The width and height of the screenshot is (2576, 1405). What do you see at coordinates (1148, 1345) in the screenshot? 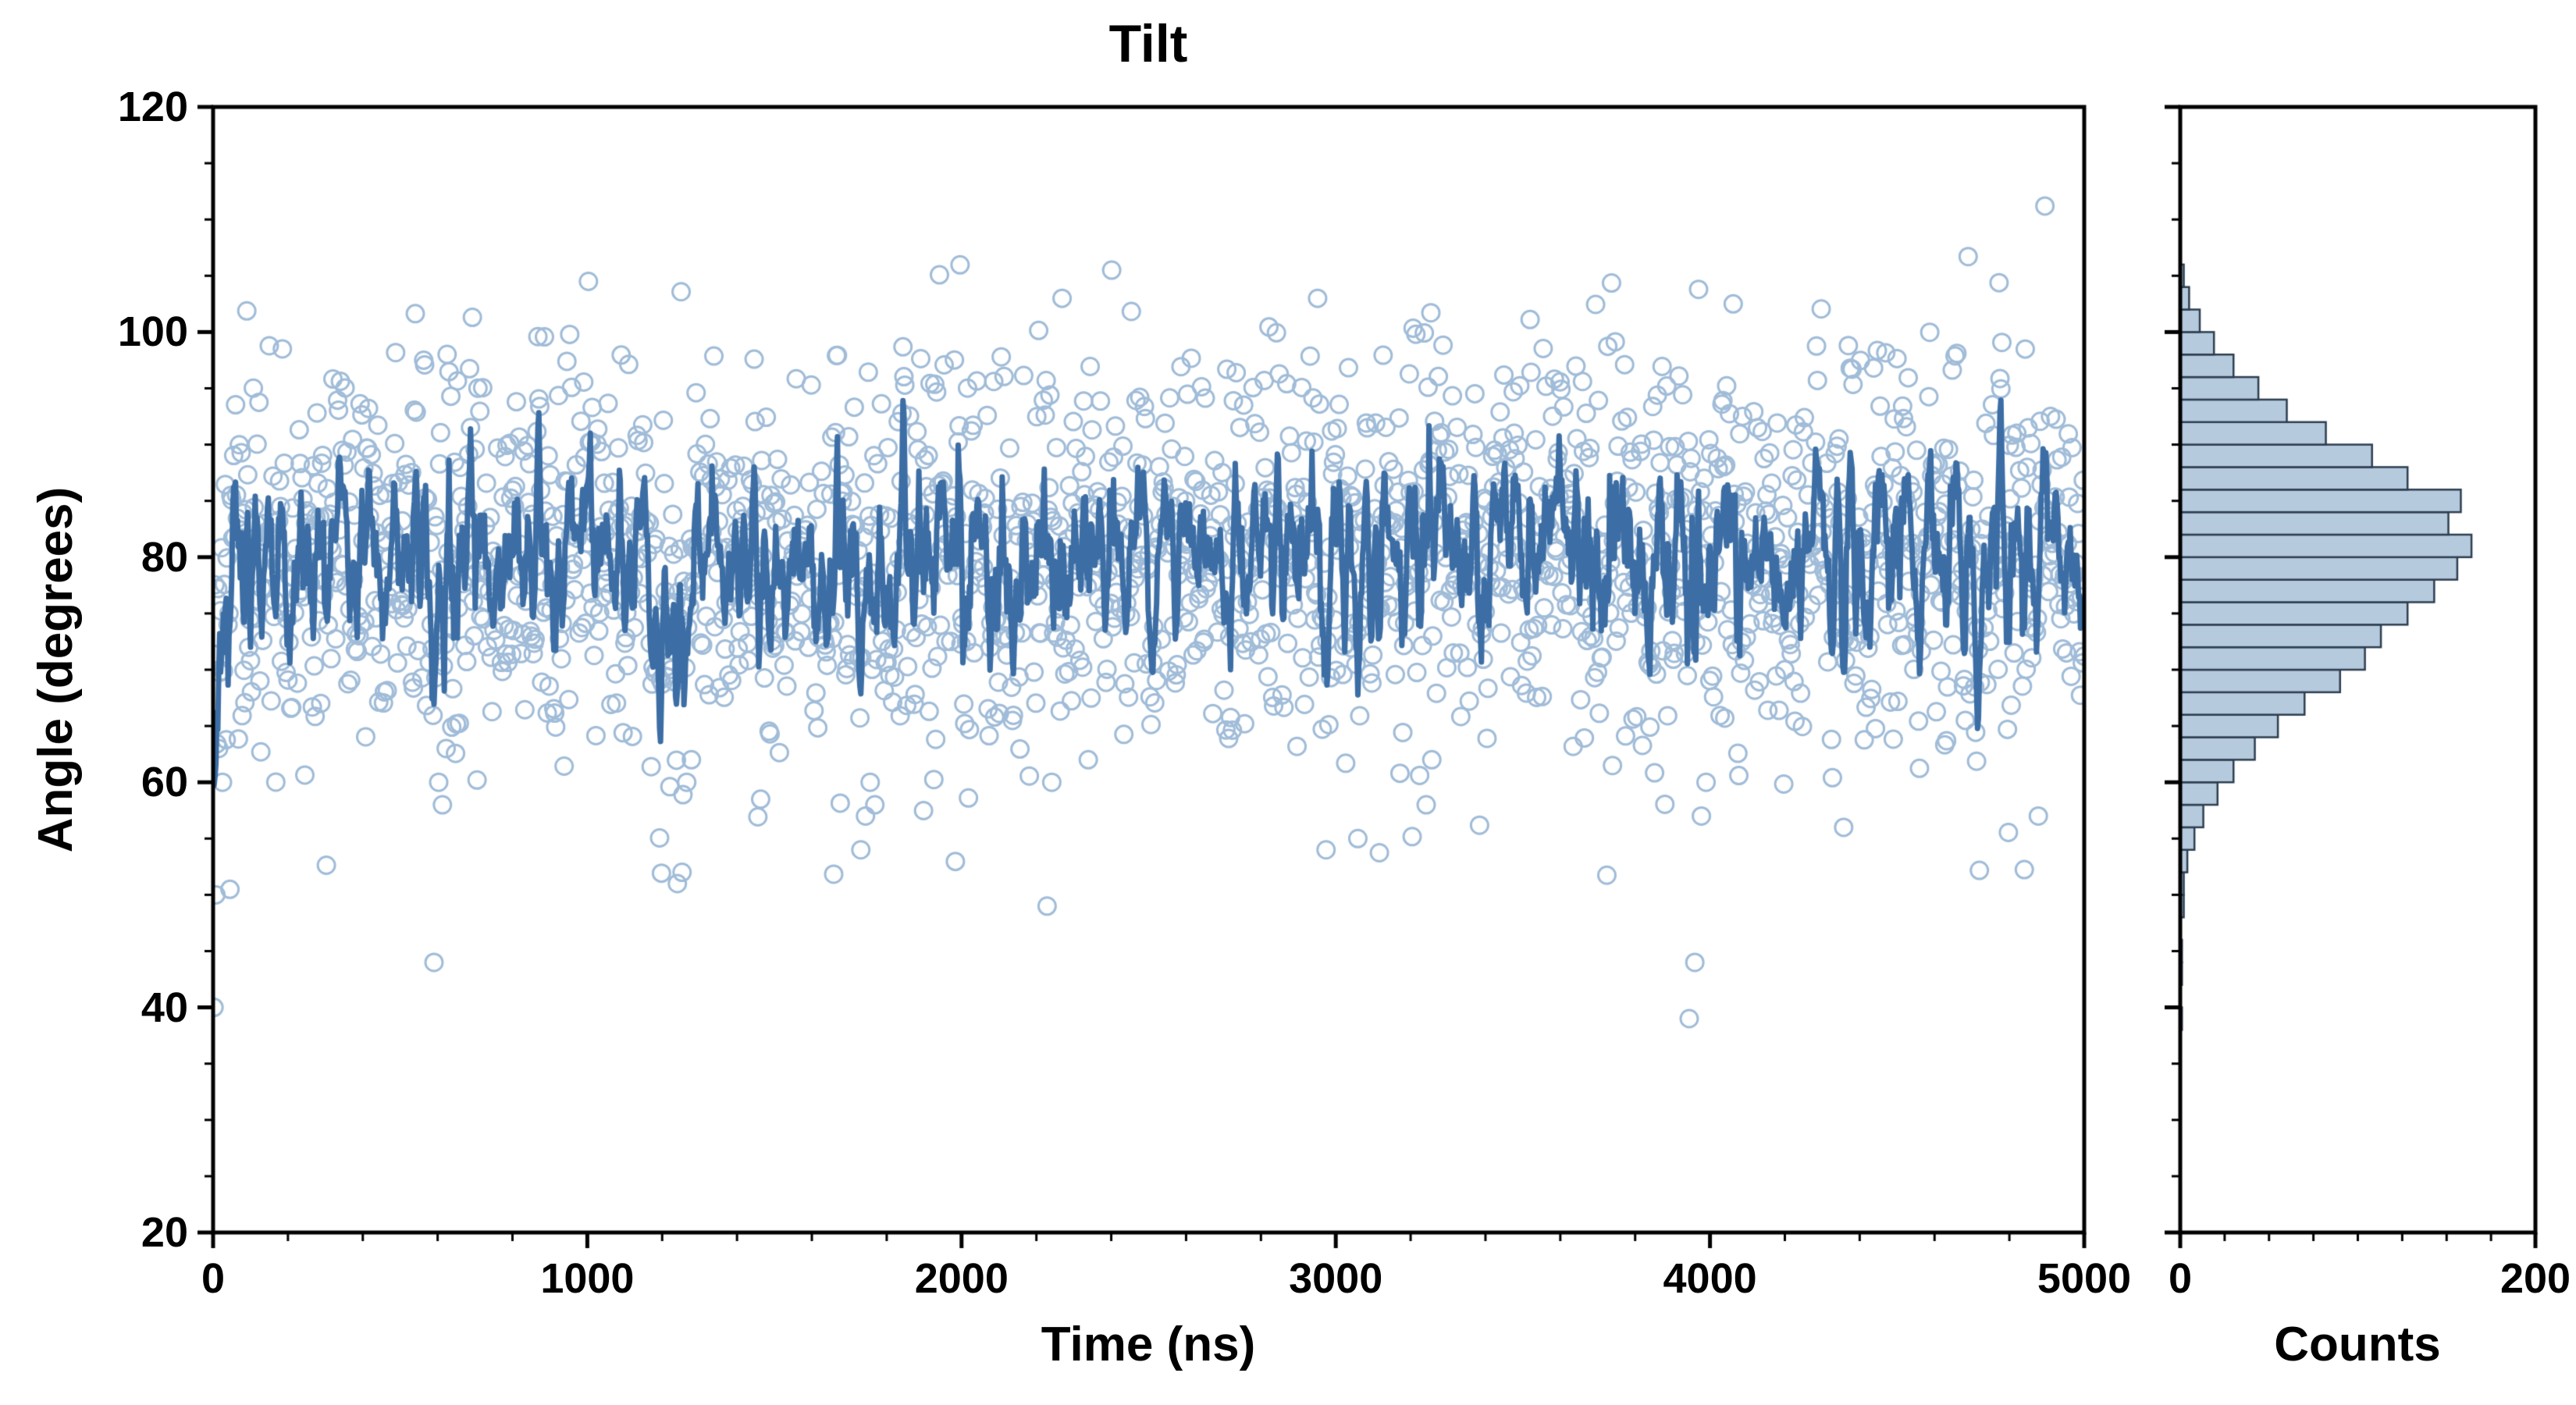
I see `x-axis-label: Time (ns)` at bounding box center [1148, 1345].